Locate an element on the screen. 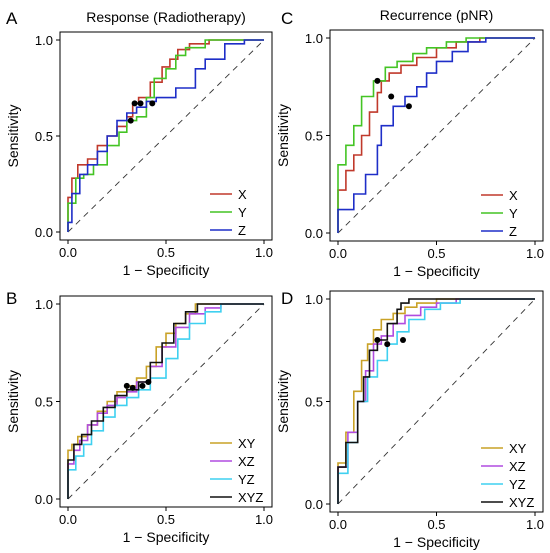 Image resolution: width=550 pixels, height=553 pixels. panel-title: Response (Radiotherapy) is located at coordinates (166, 17).